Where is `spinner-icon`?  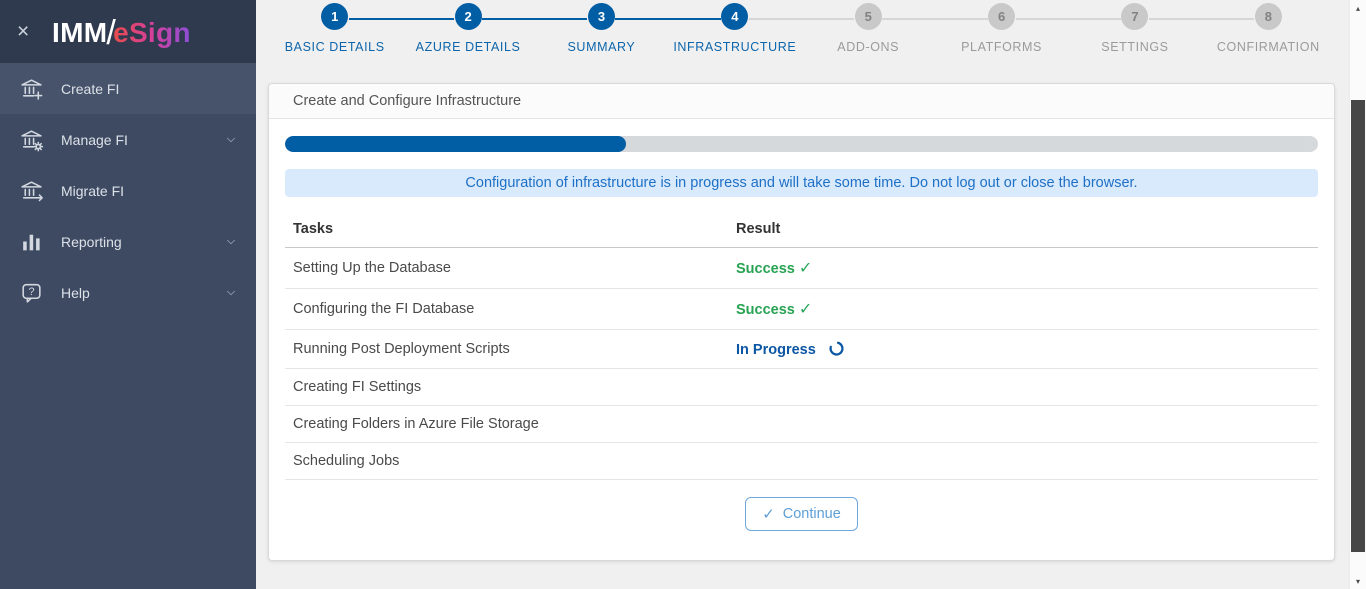
spinner-icon is located at coordinates (836, 348).